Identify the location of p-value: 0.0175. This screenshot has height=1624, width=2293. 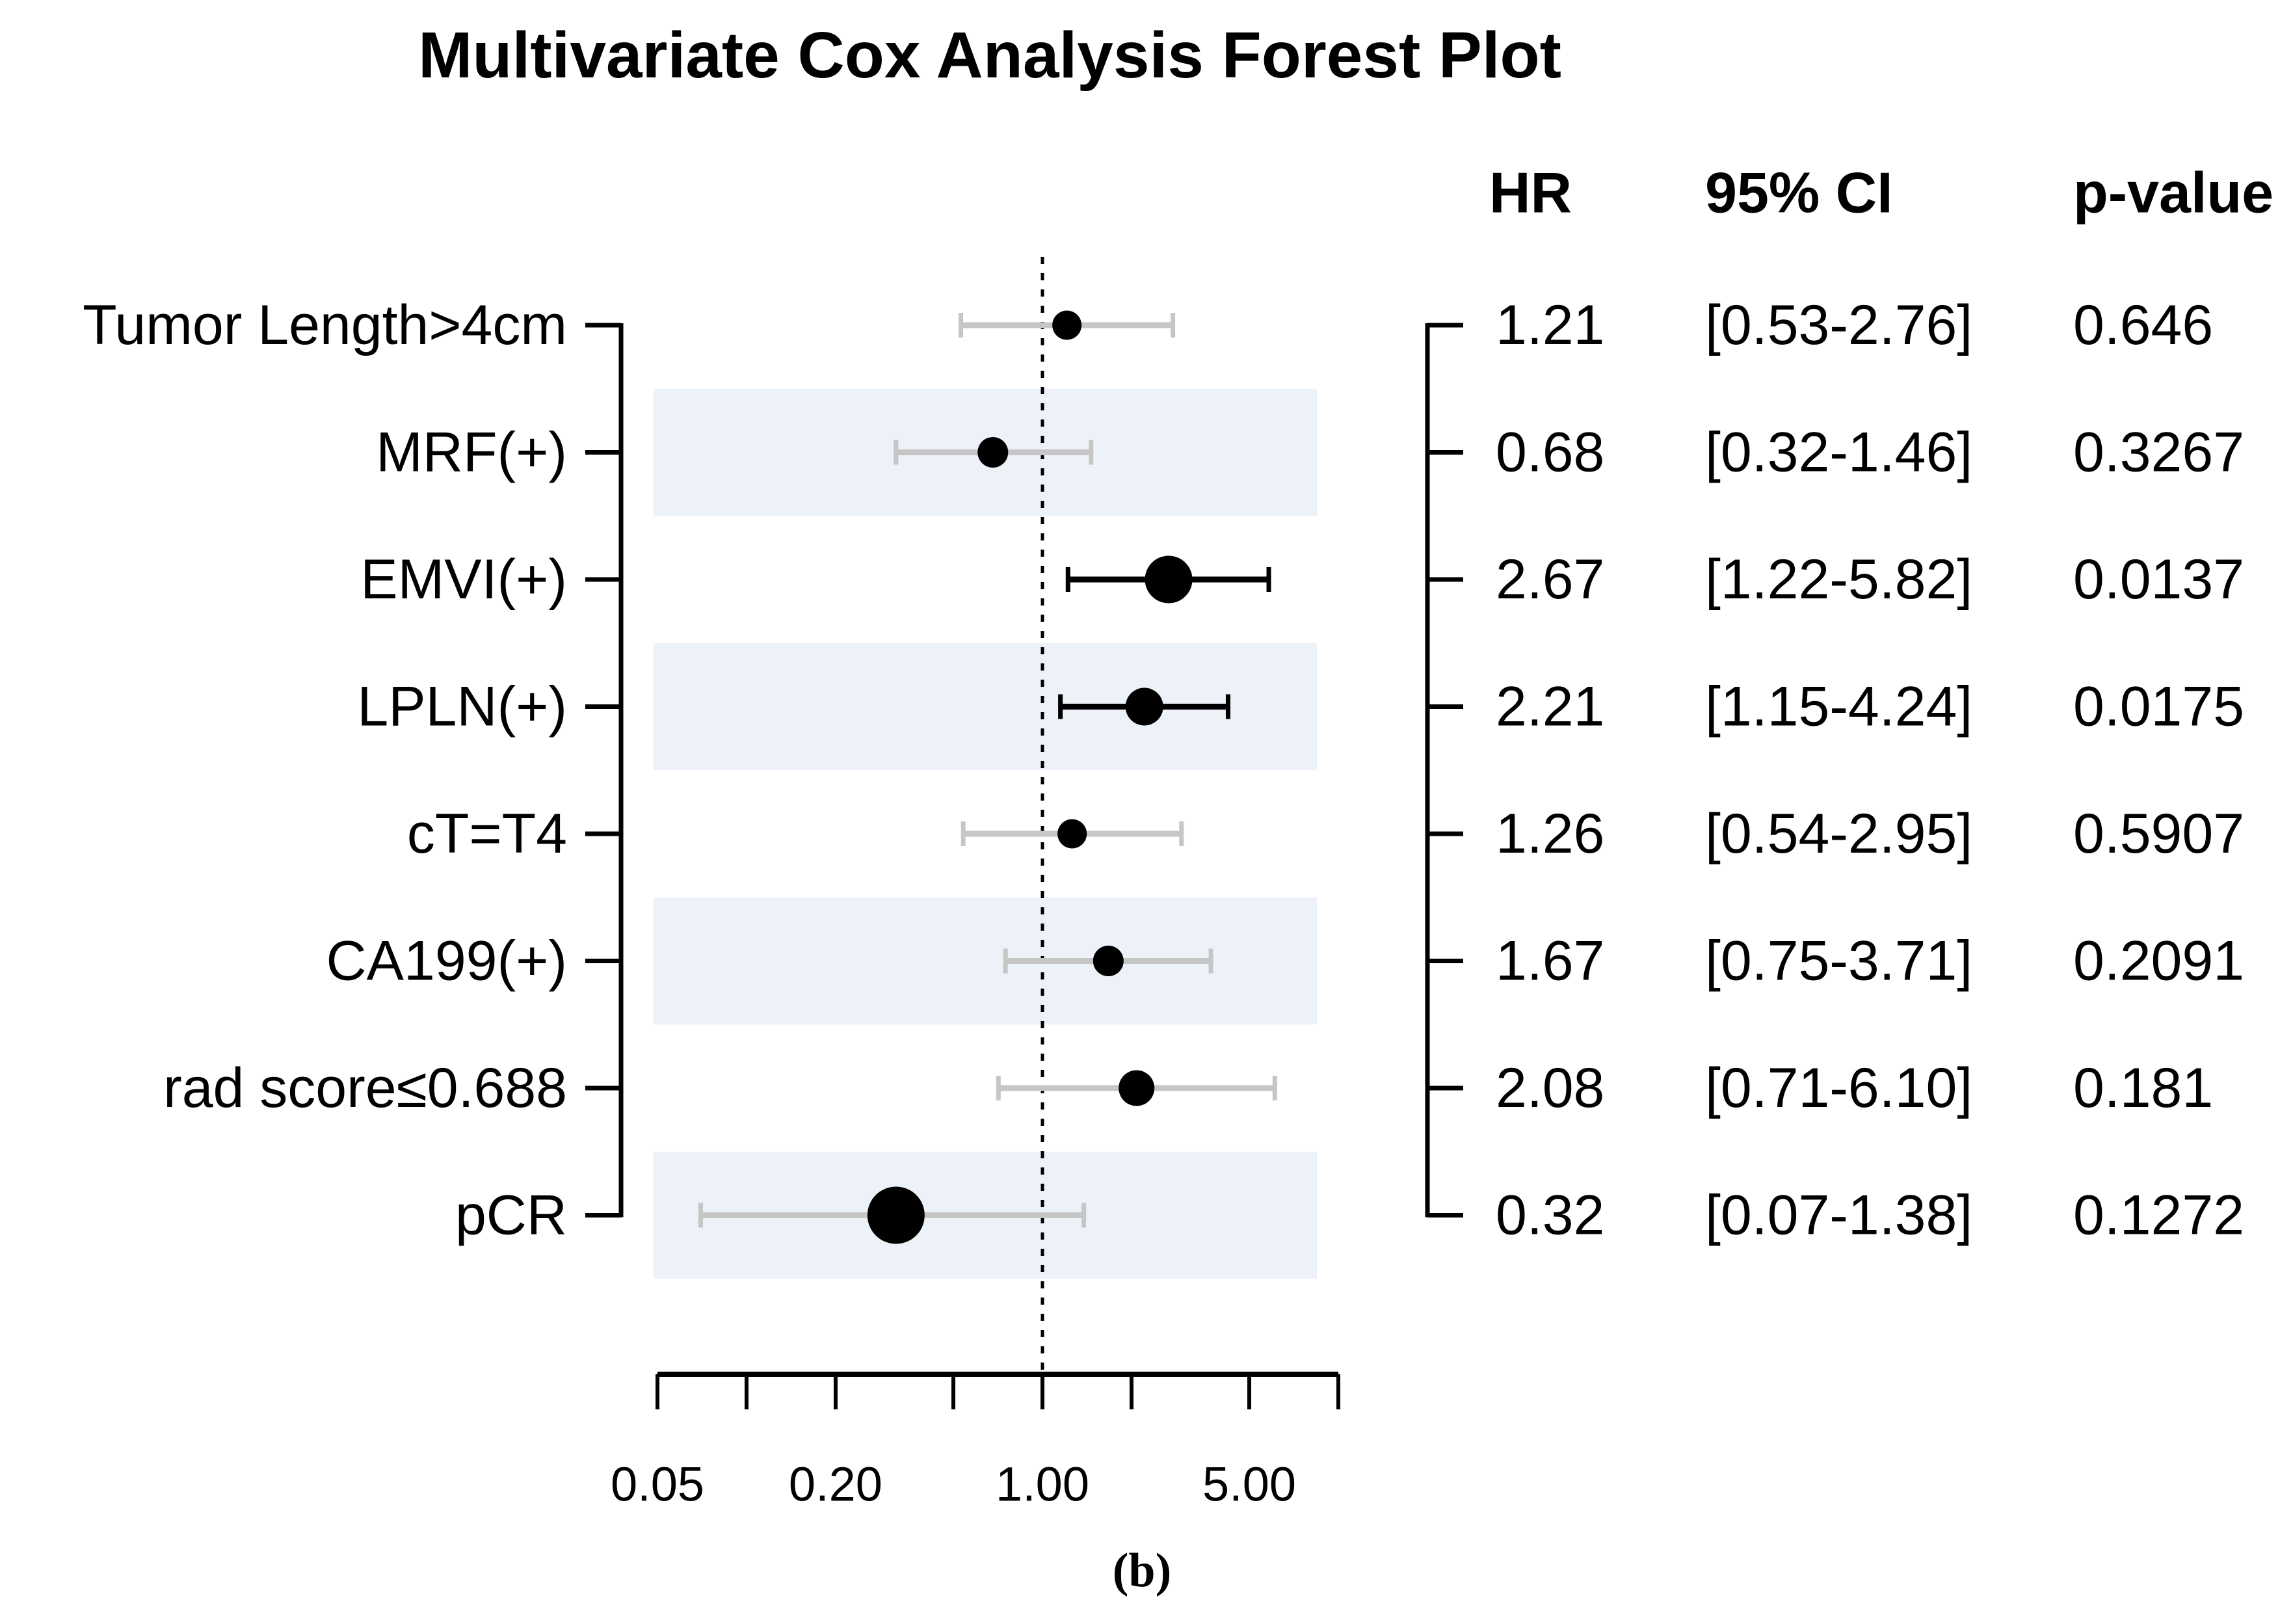
(2158, 707).